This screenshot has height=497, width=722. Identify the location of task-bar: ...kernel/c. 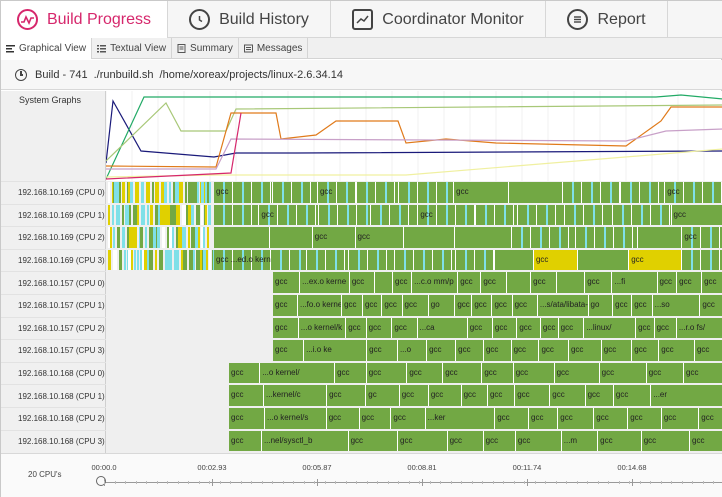
(295, 395).